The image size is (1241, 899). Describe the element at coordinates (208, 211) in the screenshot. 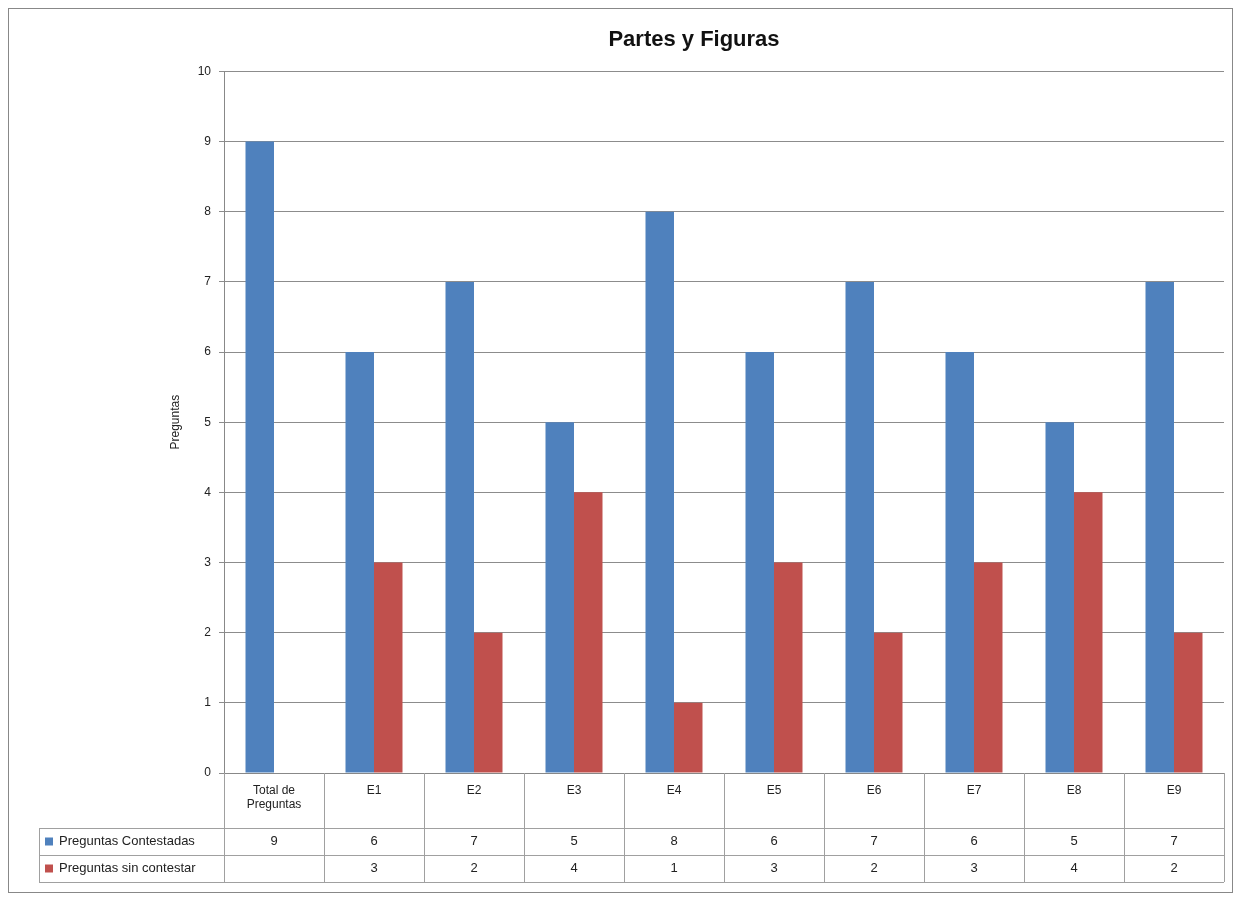

I see `y-tick-label: 8` at that location.